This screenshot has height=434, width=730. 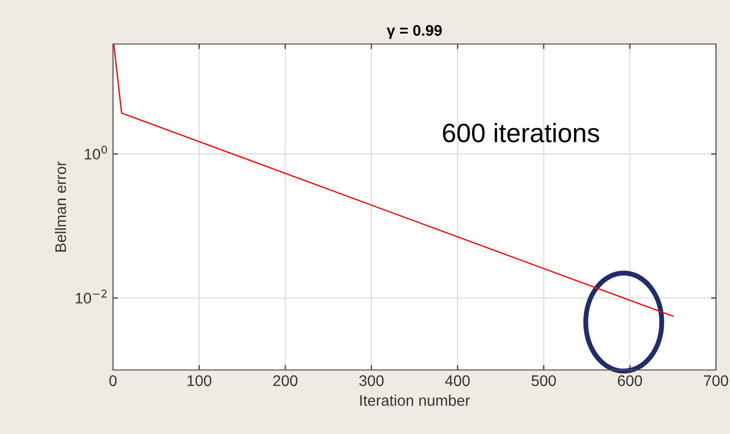 I want to click on x-axis-title: Iteration number, so click(x=415, y=400).